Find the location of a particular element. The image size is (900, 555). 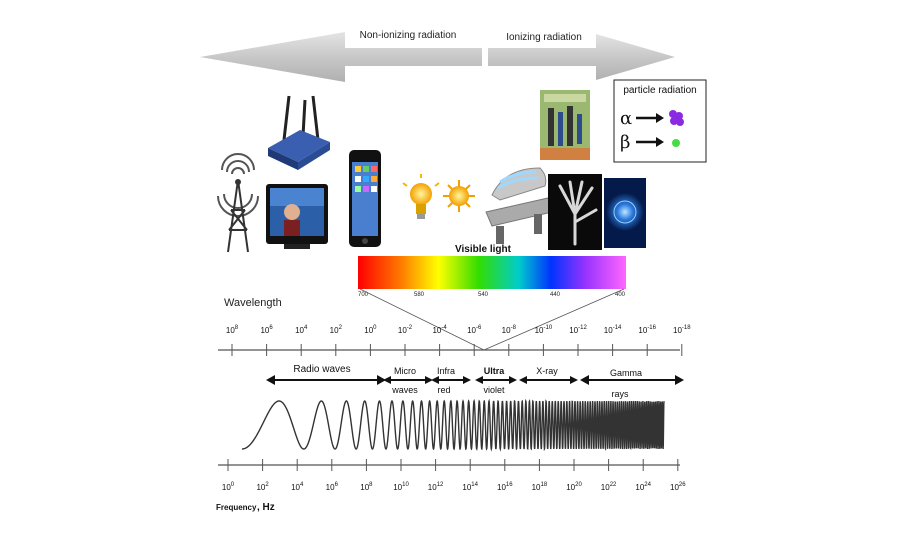

visible-light-label: Visible light is located at coordinates (483, 249).